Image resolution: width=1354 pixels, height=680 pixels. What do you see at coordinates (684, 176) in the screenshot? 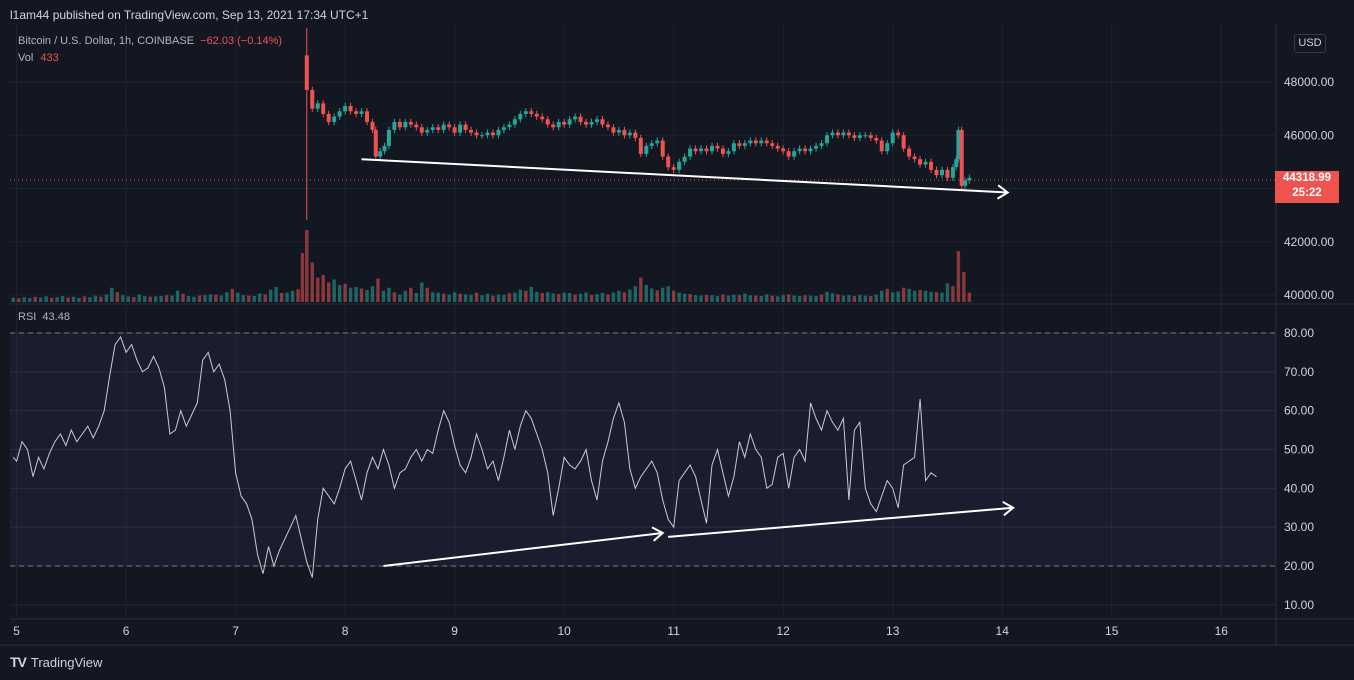
I see `price-trendline` at bounding box center [684, 176].